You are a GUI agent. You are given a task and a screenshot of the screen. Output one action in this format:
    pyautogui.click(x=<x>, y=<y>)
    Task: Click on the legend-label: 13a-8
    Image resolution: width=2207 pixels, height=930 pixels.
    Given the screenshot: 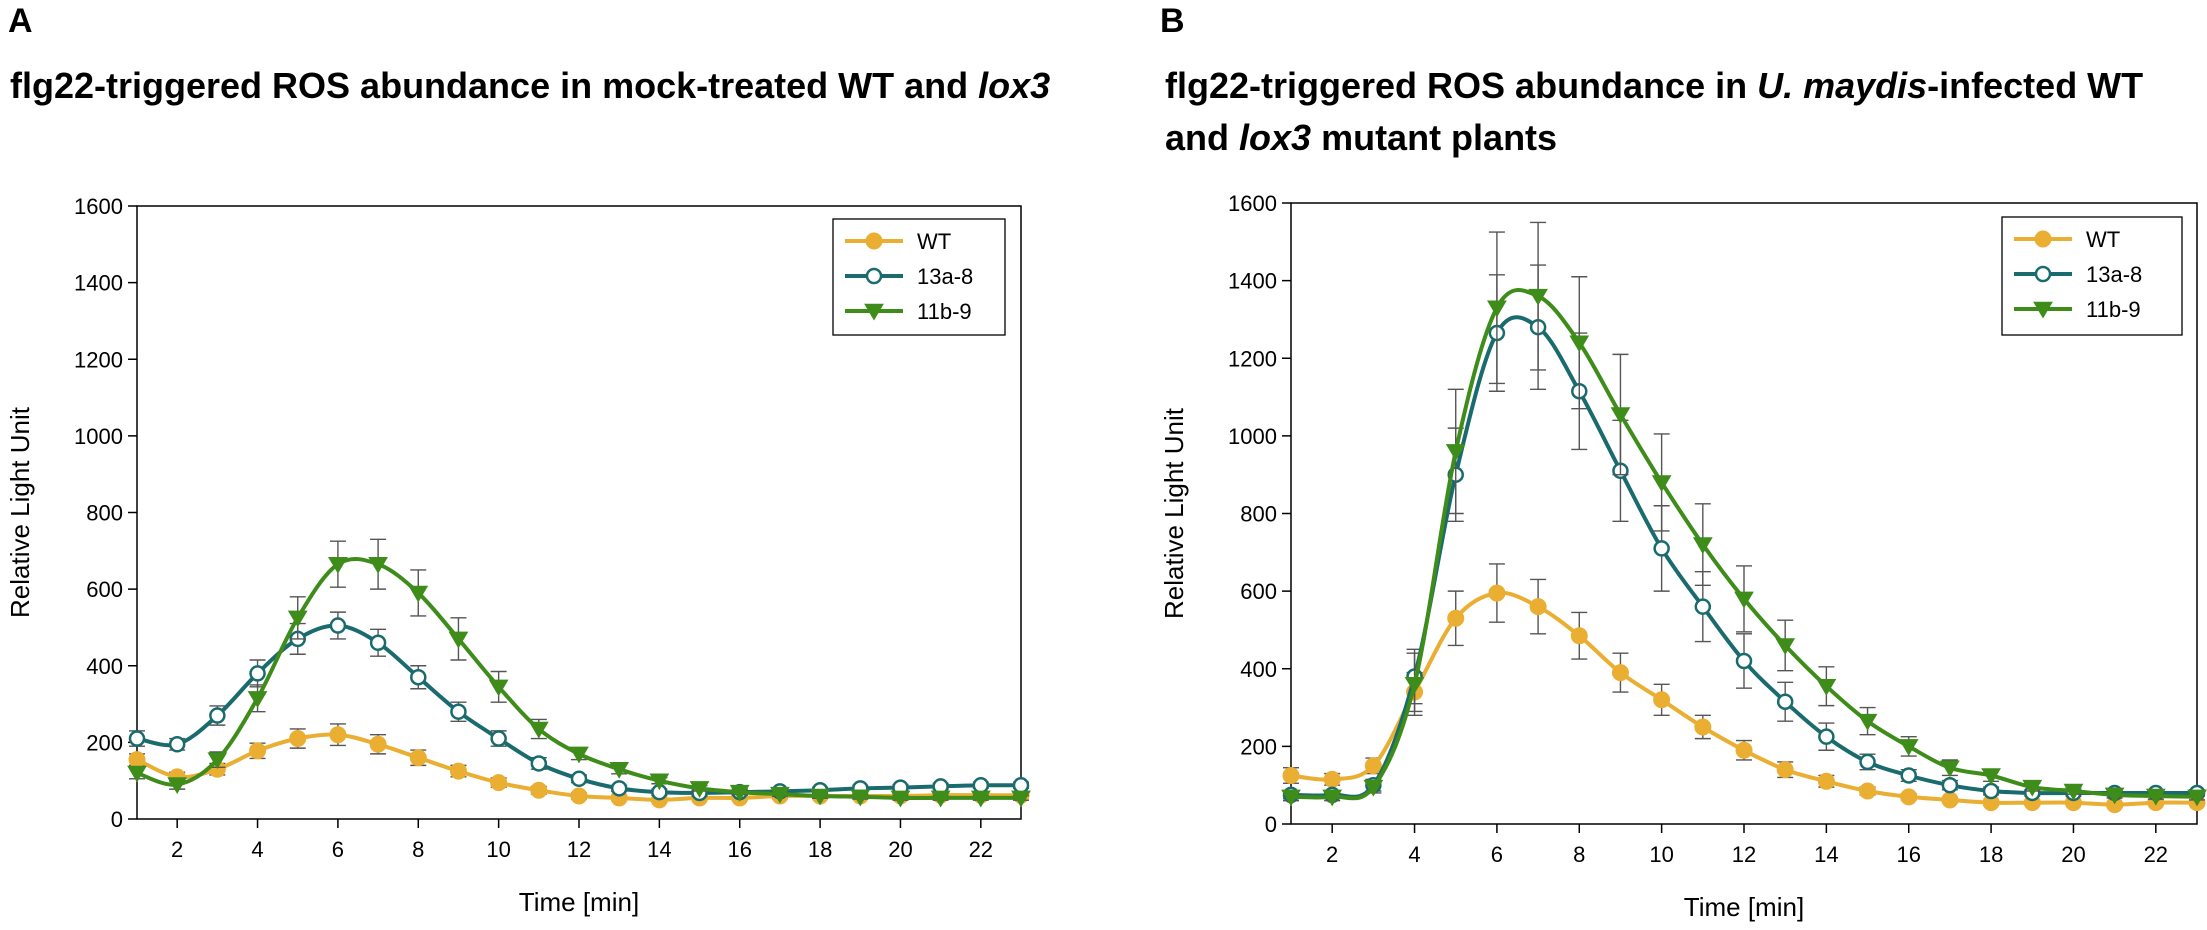 What is the action you would take?
    pyautogui.click(x=945, y=276)
    